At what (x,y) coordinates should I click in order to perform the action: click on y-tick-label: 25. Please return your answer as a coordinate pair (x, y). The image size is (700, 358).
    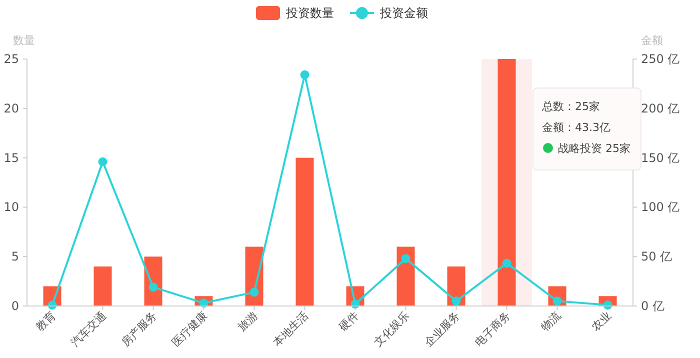
    Looking at the image, I should click on (11, 59).